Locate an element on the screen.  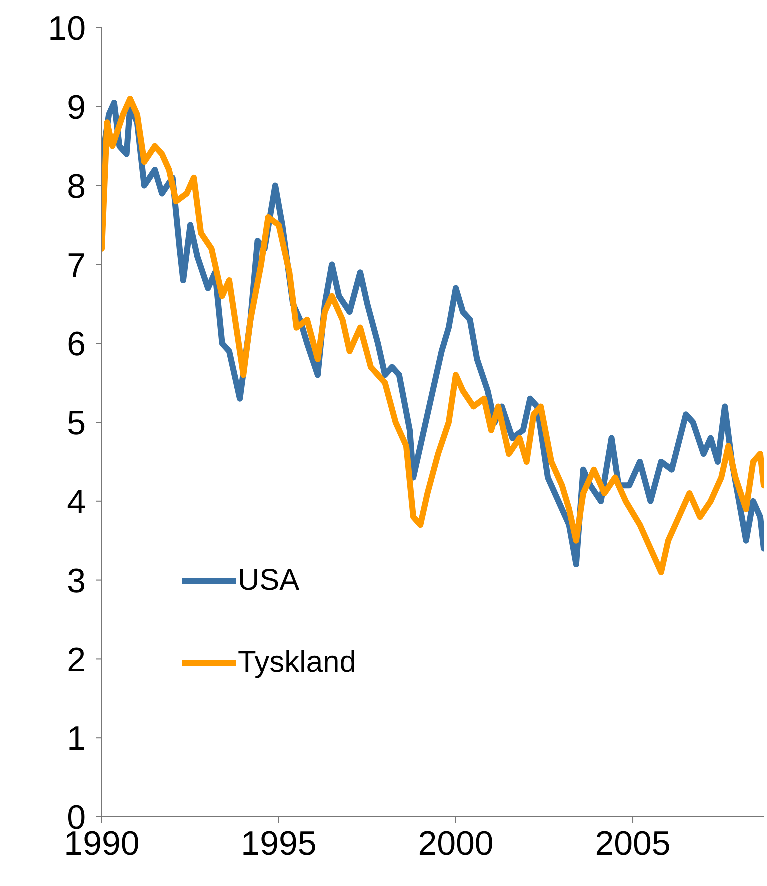
x-tick-label: 2005 is located at coordinates (633, 844).